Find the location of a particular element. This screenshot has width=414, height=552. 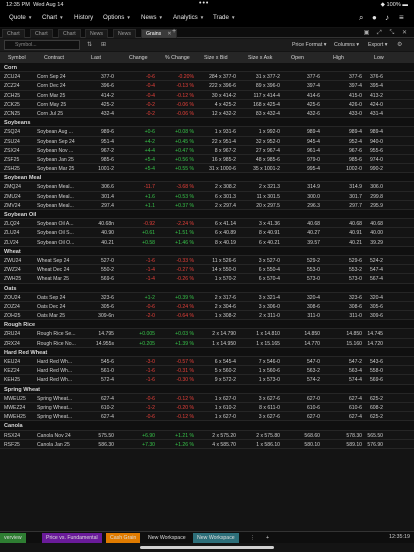

menu-quote: Quote ▼ is located at coordinates (21, 17).